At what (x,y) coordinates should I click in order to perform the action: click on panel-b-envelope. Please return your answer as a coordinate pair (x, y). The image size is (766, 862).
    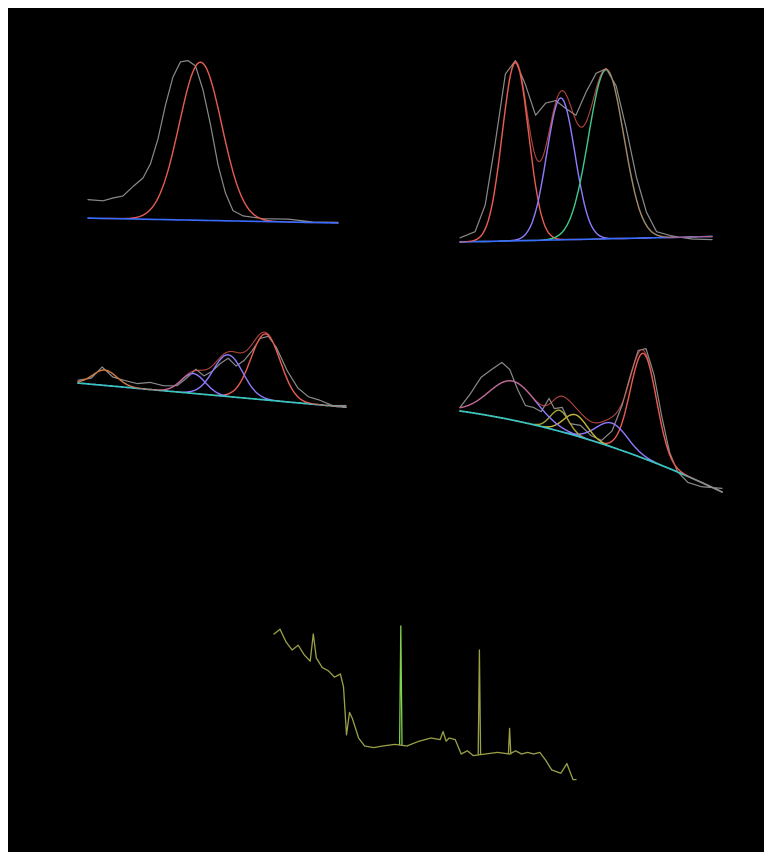
    Looking at the image, I should click on (586, 152).